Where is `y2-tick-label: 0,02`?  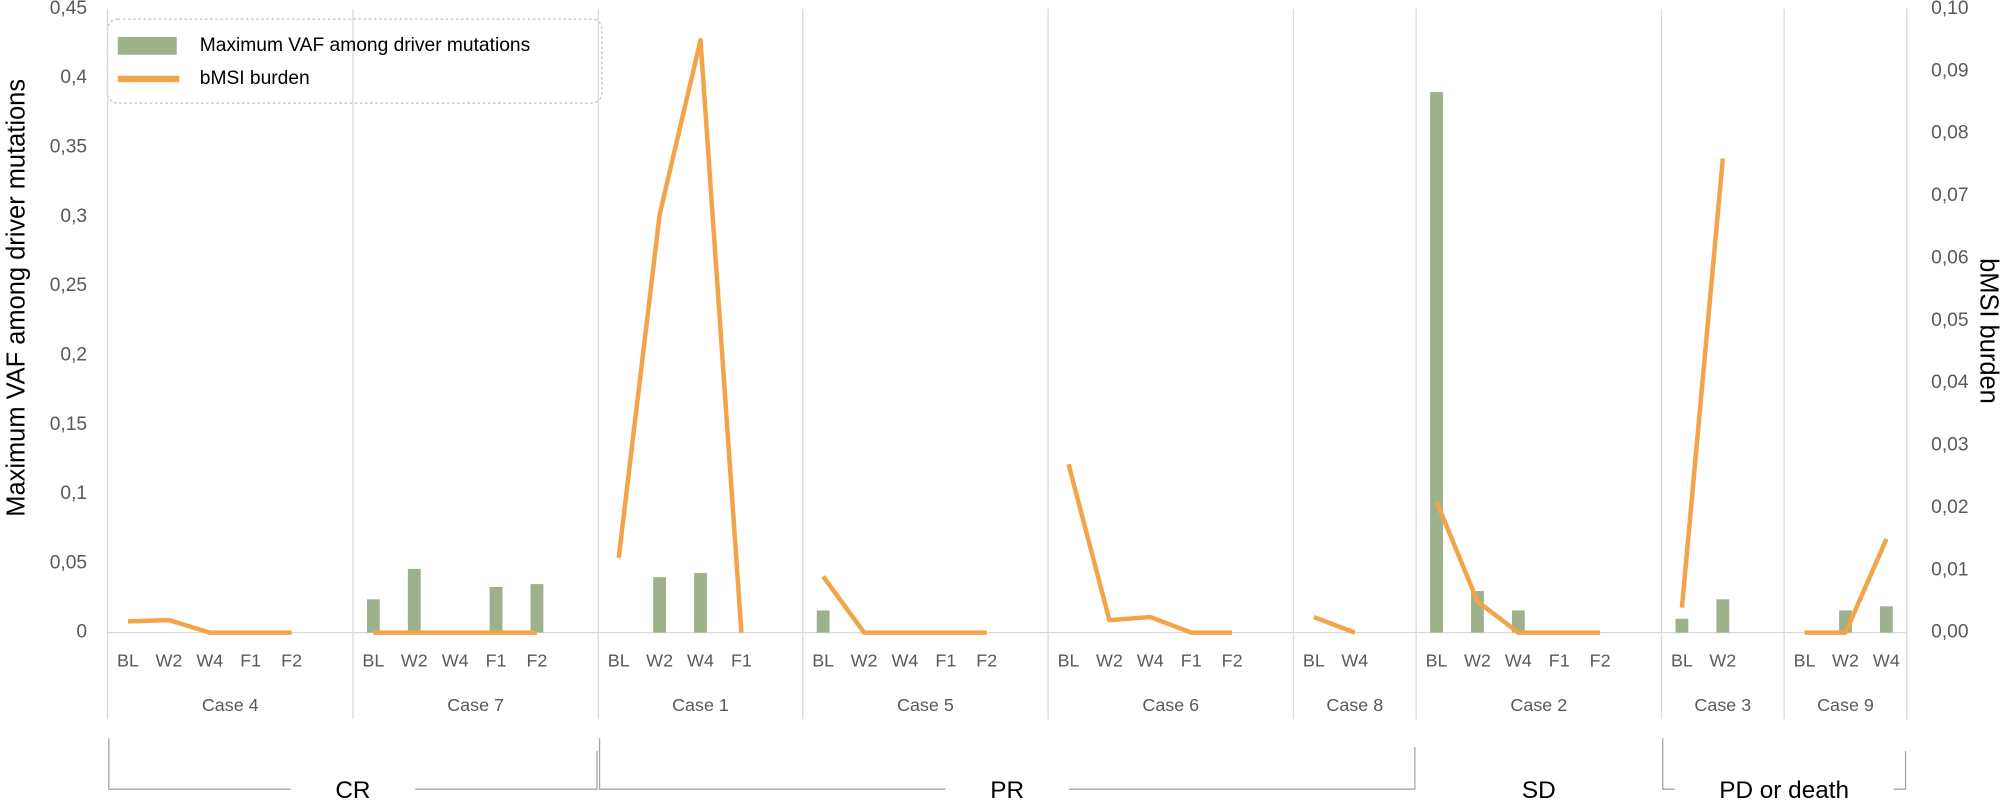
y2-tick-label: 0,02 is located at coordinates (1949, 507).